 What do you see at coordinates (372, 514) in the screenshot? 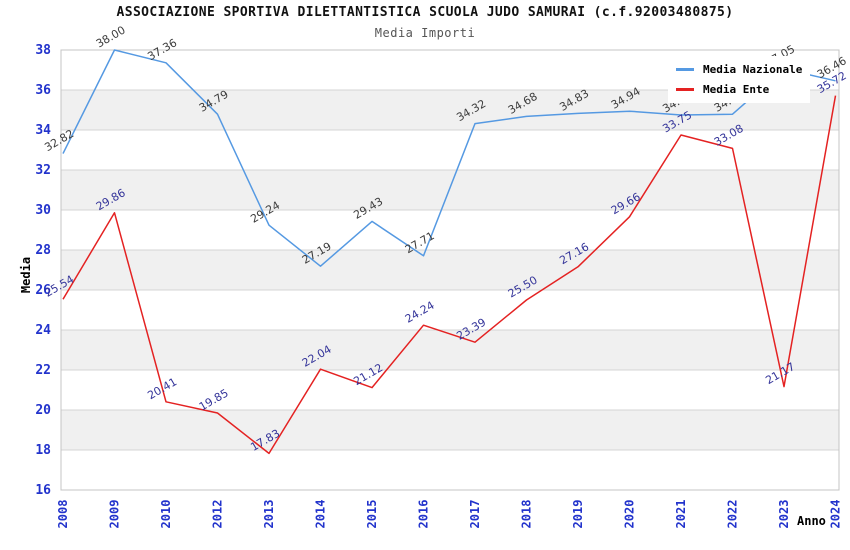
I see `x-tick-label: 2015` at bounding box center [372, 514].